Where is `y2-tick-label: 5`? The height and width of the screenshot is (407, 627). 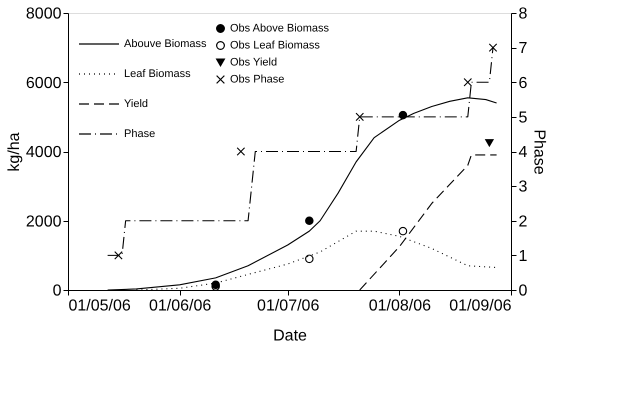
y2-tick-label: 5 is located at coordinates (523, 117).